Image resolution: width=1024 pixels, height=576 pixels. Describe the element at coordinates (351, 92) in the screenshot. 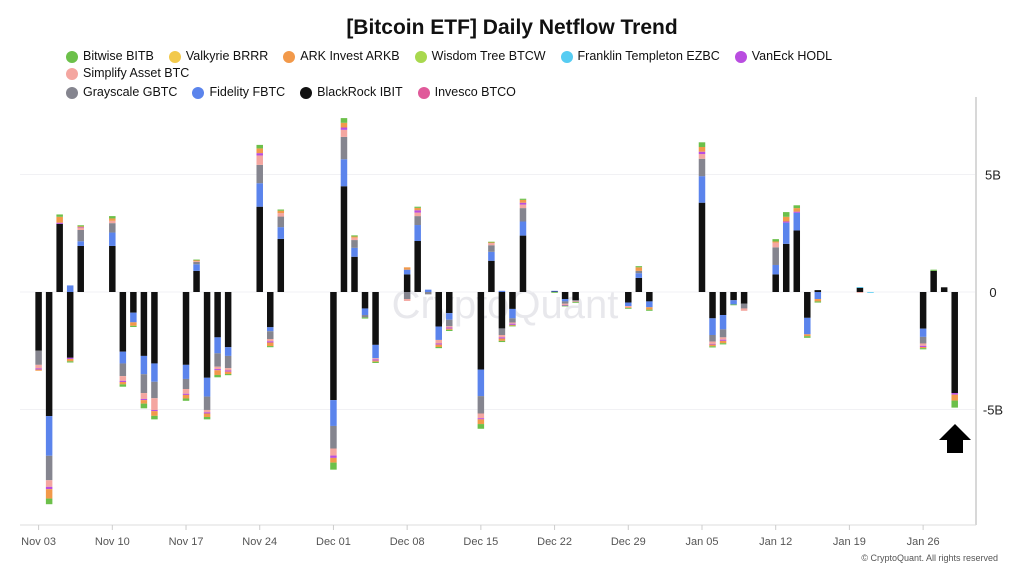

I see `legend-item-blackrock: BlackRock IBIT` at that location.